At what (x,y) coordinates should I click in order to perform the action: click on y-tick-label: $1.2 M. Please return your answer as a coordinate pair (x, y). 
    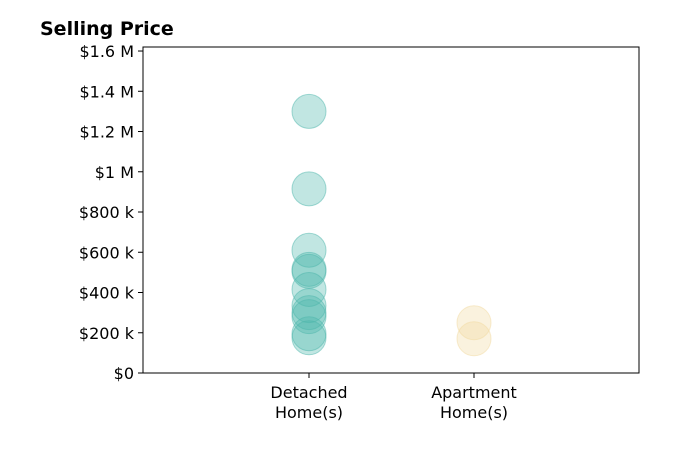
    Looking at the image, I should click on (106, 132).